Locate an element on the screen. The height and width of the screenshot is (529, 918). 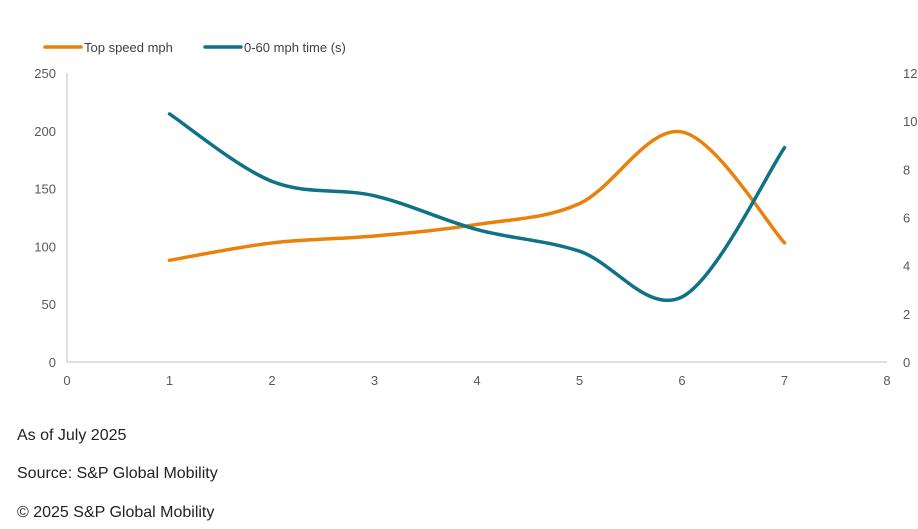
y2-tick-label: 4 is located at coordinates (906, 266).